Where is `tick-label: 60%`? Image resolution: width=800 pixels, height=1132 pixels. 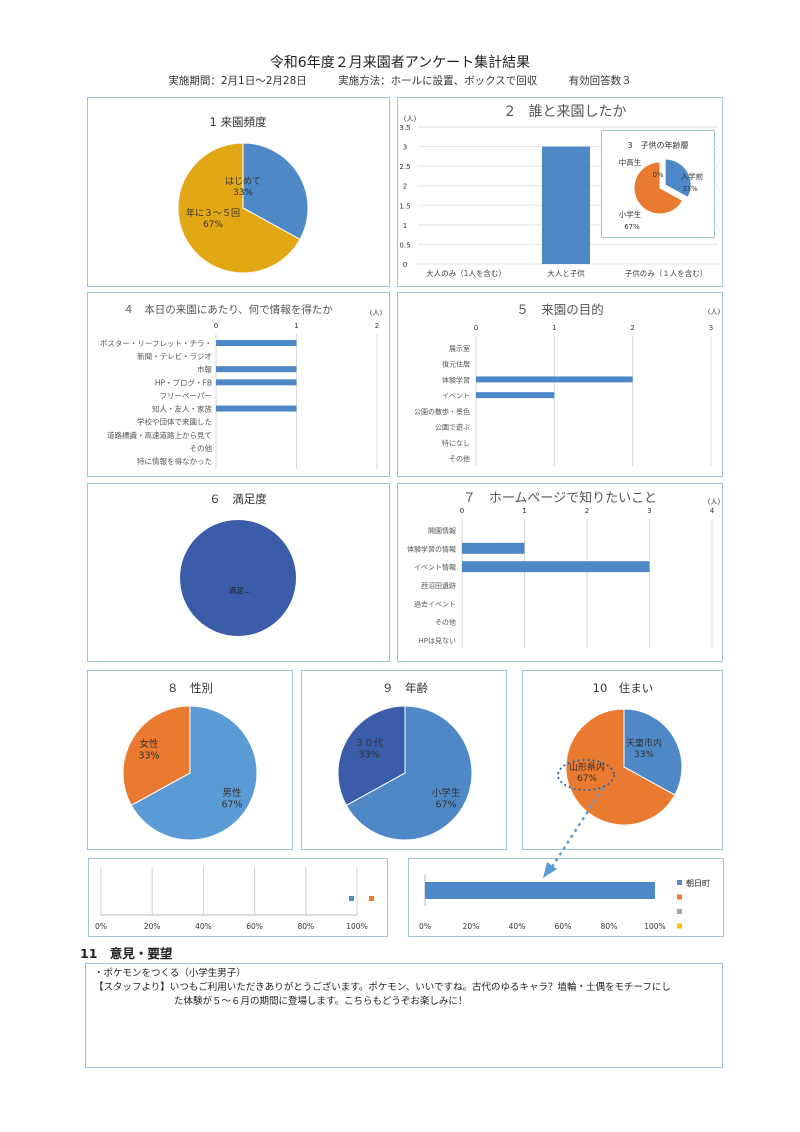 tick-label: 60% is located at coordinates (563, 926).